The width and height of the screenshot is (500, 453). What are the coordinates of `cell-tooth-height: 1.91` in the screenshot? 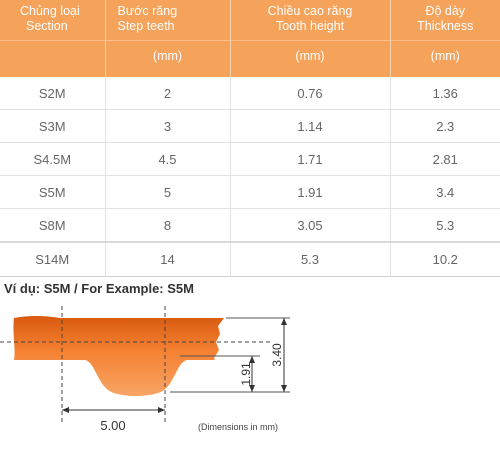 It's located at (310, 192).